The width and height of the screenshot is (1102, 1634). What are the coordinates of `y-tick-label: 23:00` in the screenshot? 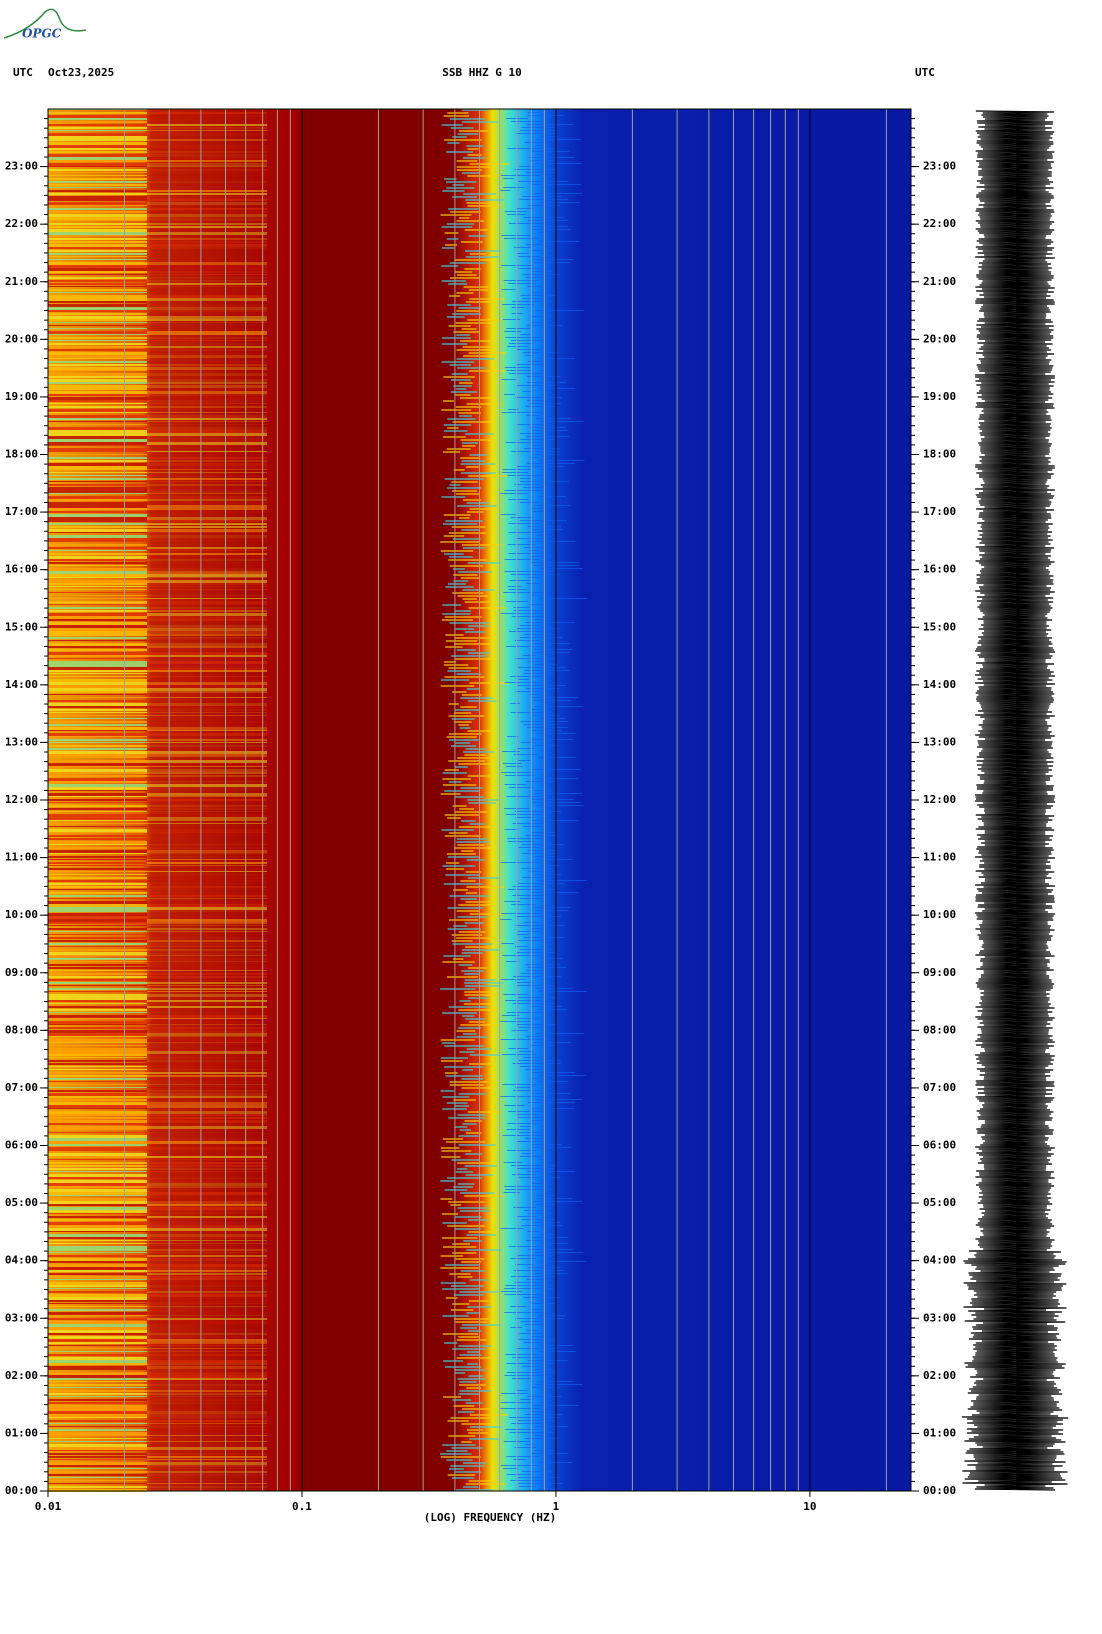 It's located at (21, 166).